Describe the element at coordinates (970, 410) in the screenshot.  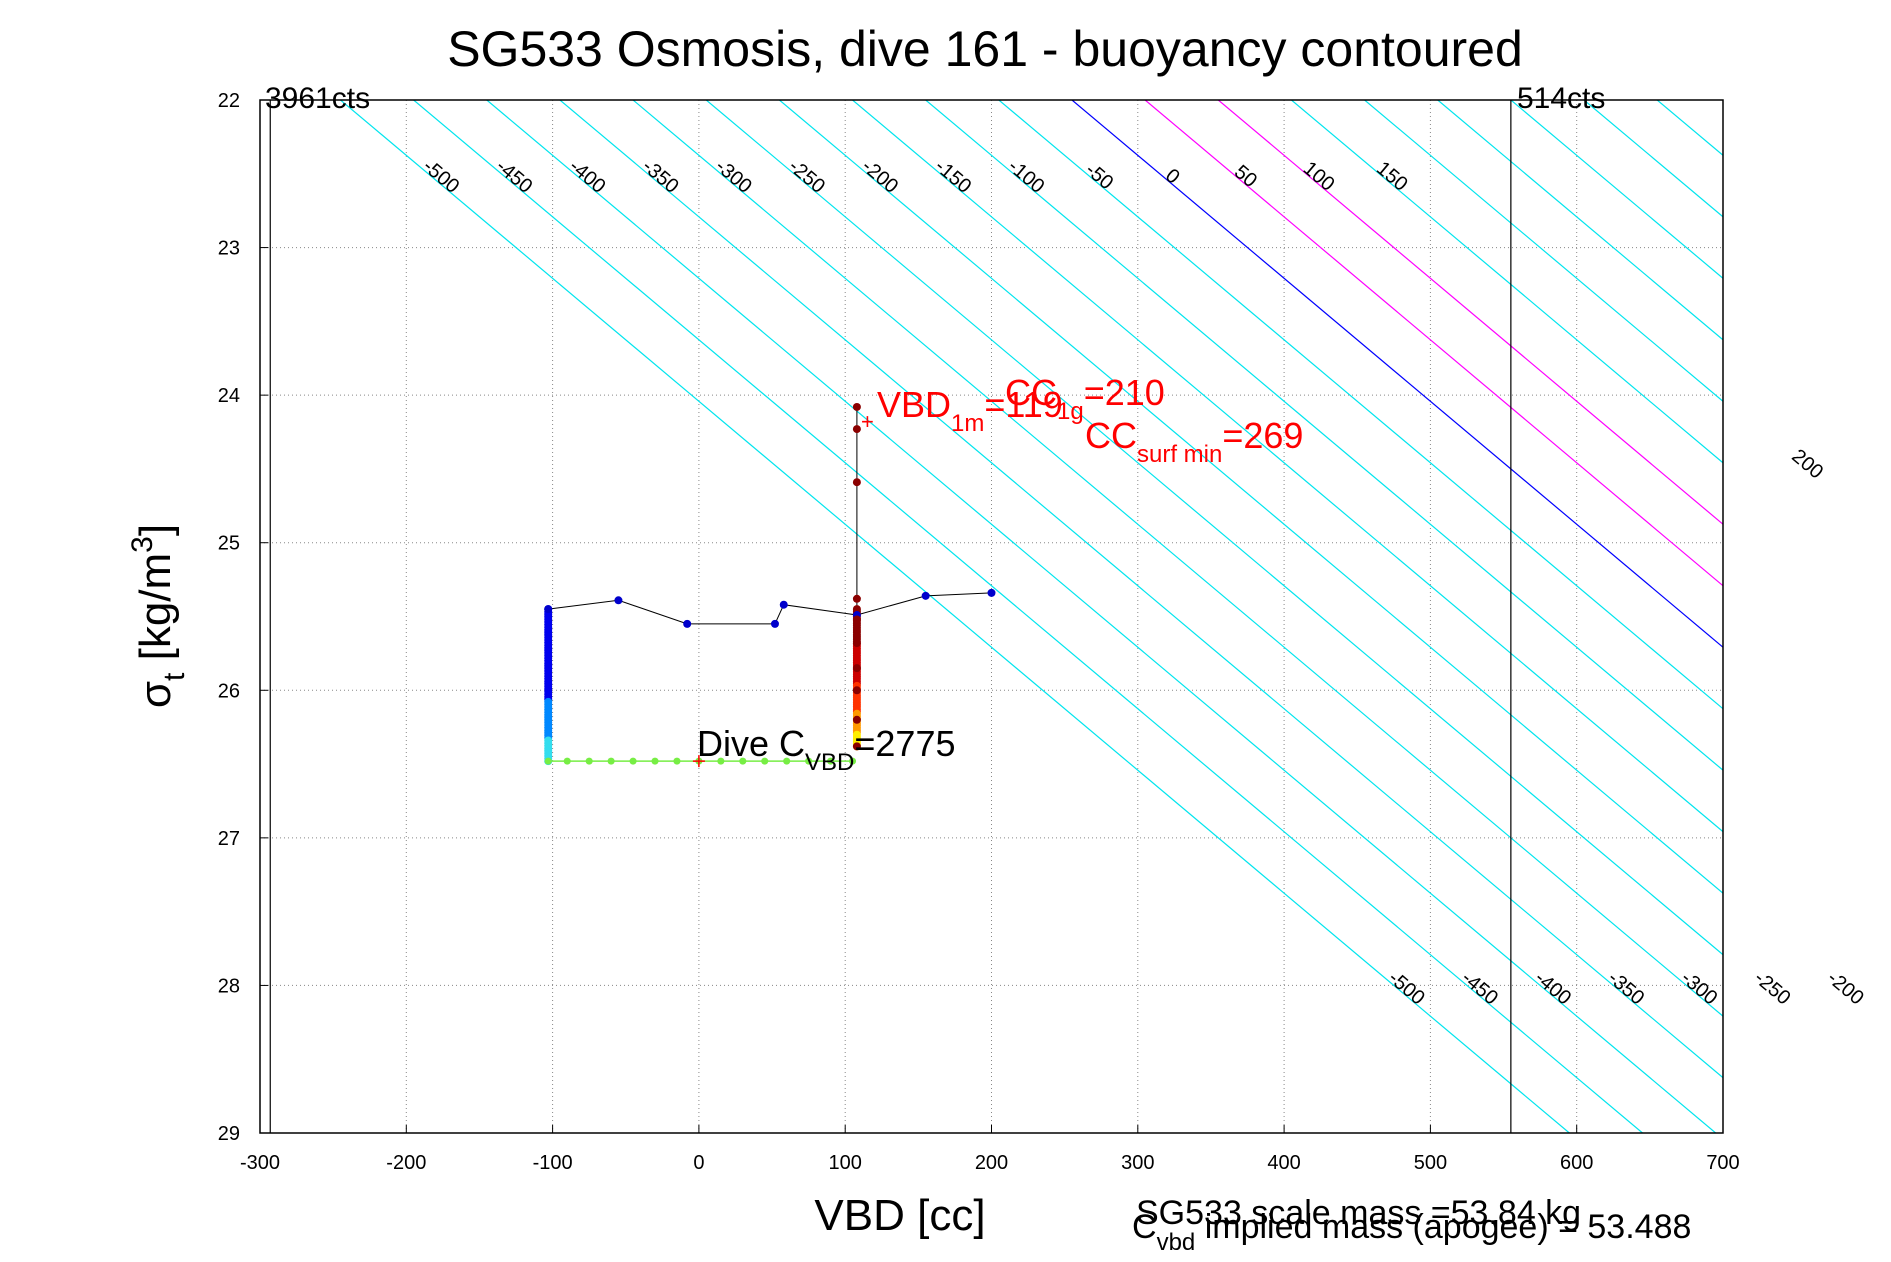
I see `vbd-1m-annotation: VBD1m=119` at that location.